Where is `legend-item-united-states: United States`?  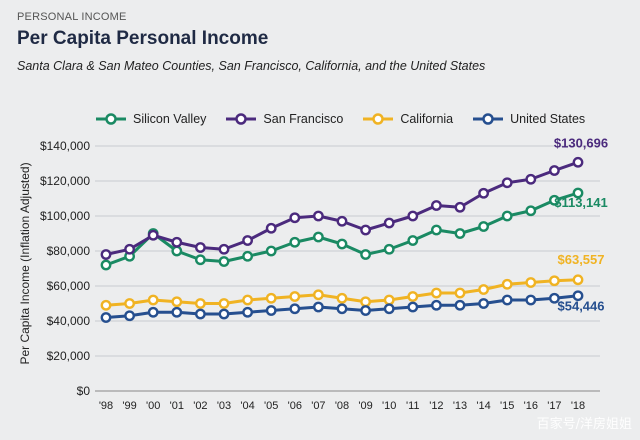 legend-item-united-states: United States is located at coordinates (529, 119).